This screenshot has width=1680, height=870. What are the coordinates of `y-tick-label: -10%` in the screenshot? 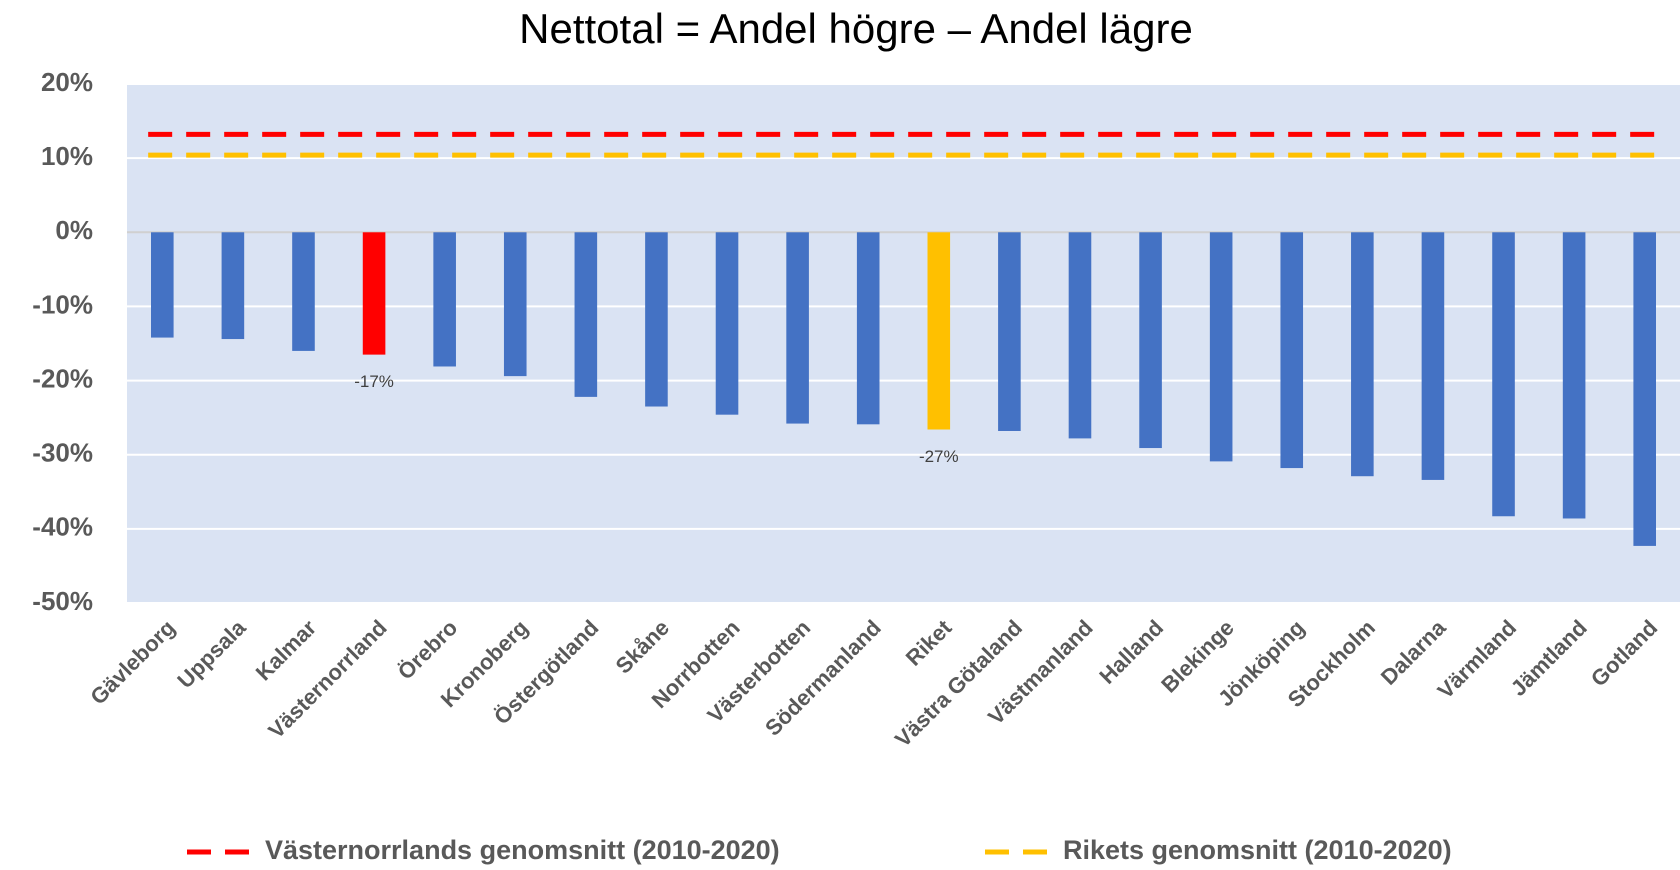 It's located at (62, 304).